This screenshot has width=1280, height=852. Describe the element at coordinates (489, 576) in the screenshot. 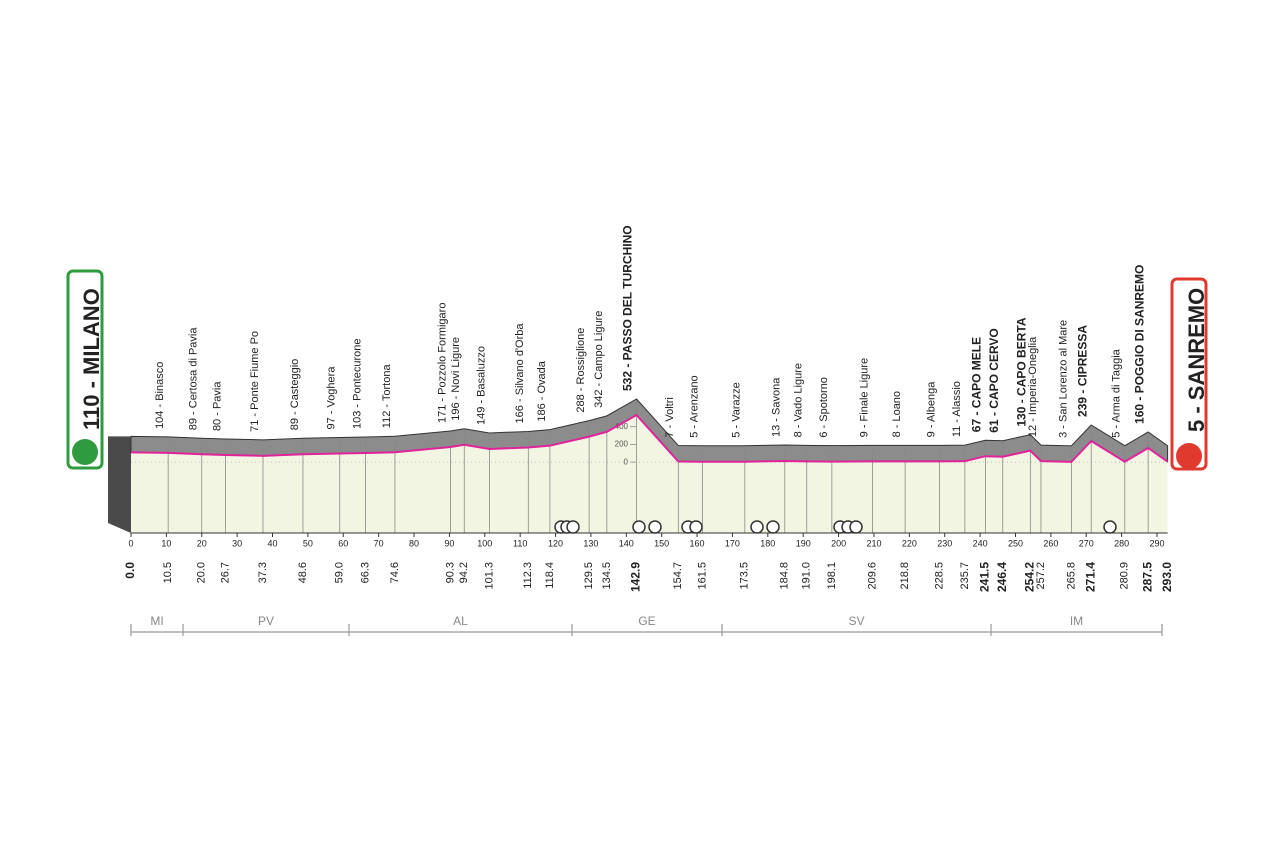

I see `distance-label: 101.3` at that location.